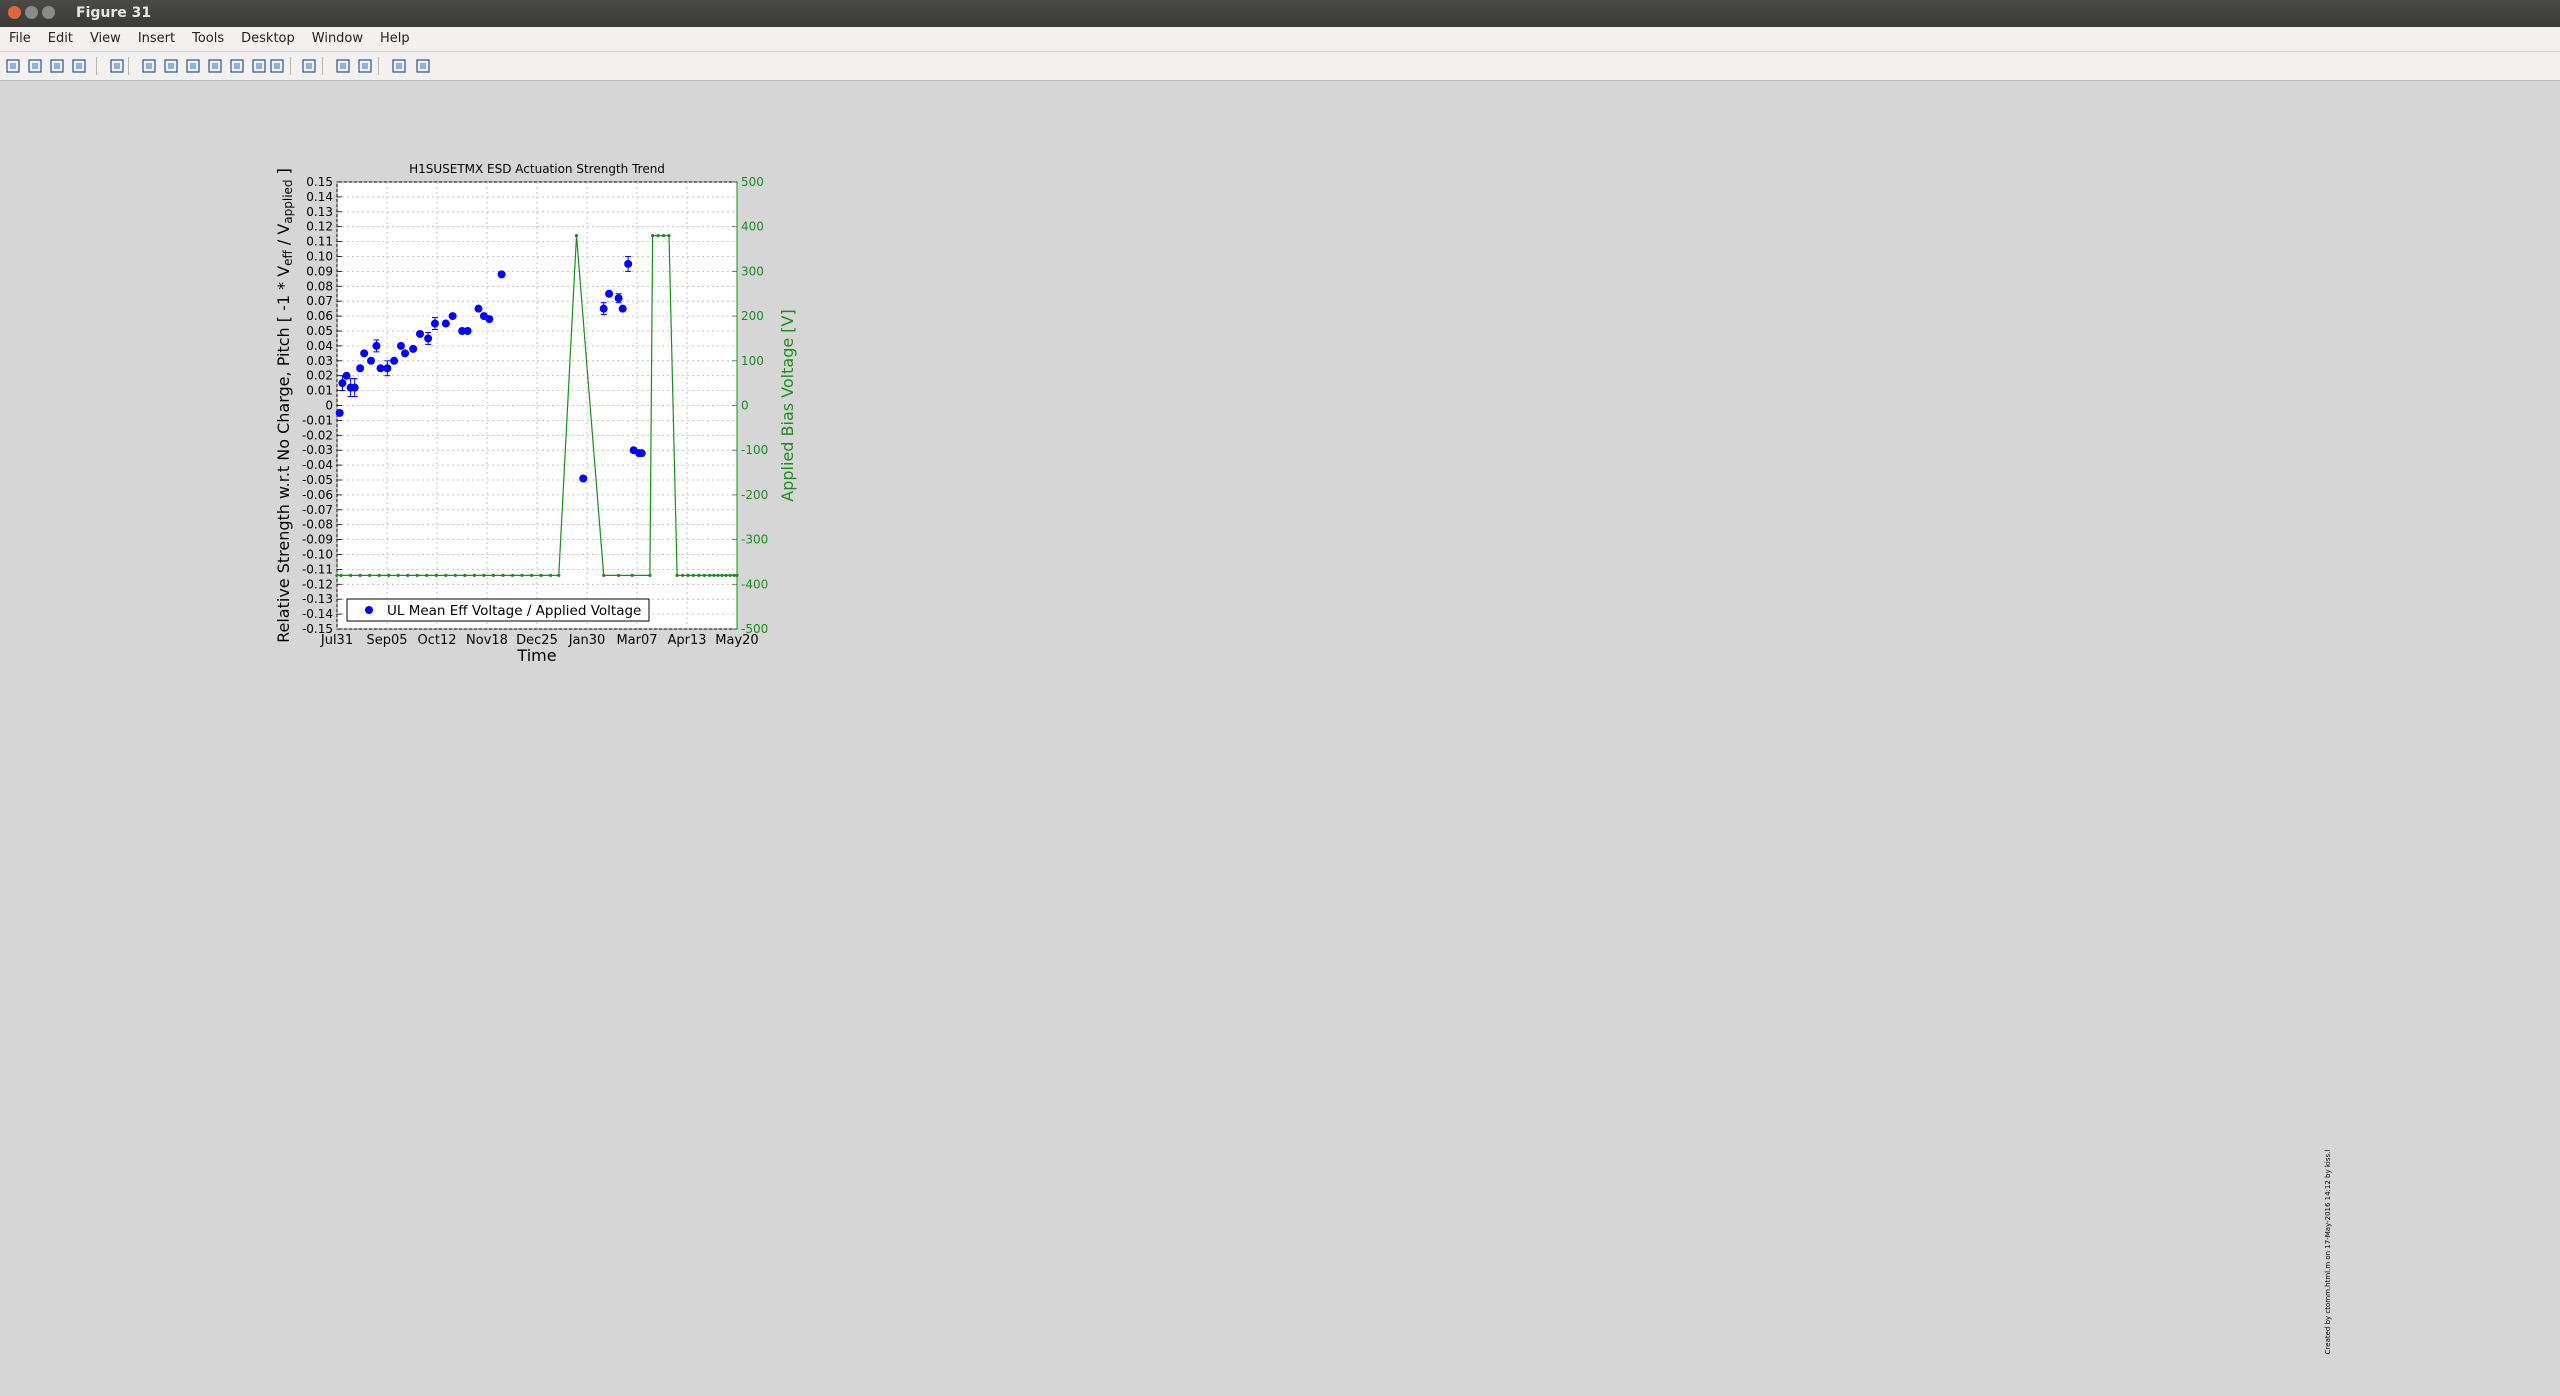 The image size is (2560, 1396). I want to click on save-icon, so click(57, 66).